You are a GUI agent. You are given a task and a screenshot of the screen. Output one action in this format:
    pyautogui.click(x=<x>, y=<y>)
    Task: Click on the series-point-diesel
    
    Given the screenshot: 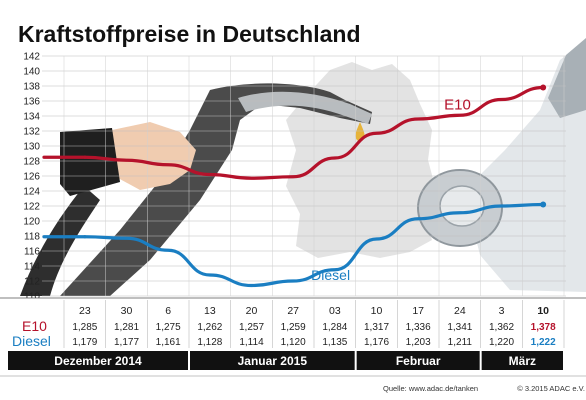 What is the action you would take?
    pyautogui.click(x=543, y=204)
    